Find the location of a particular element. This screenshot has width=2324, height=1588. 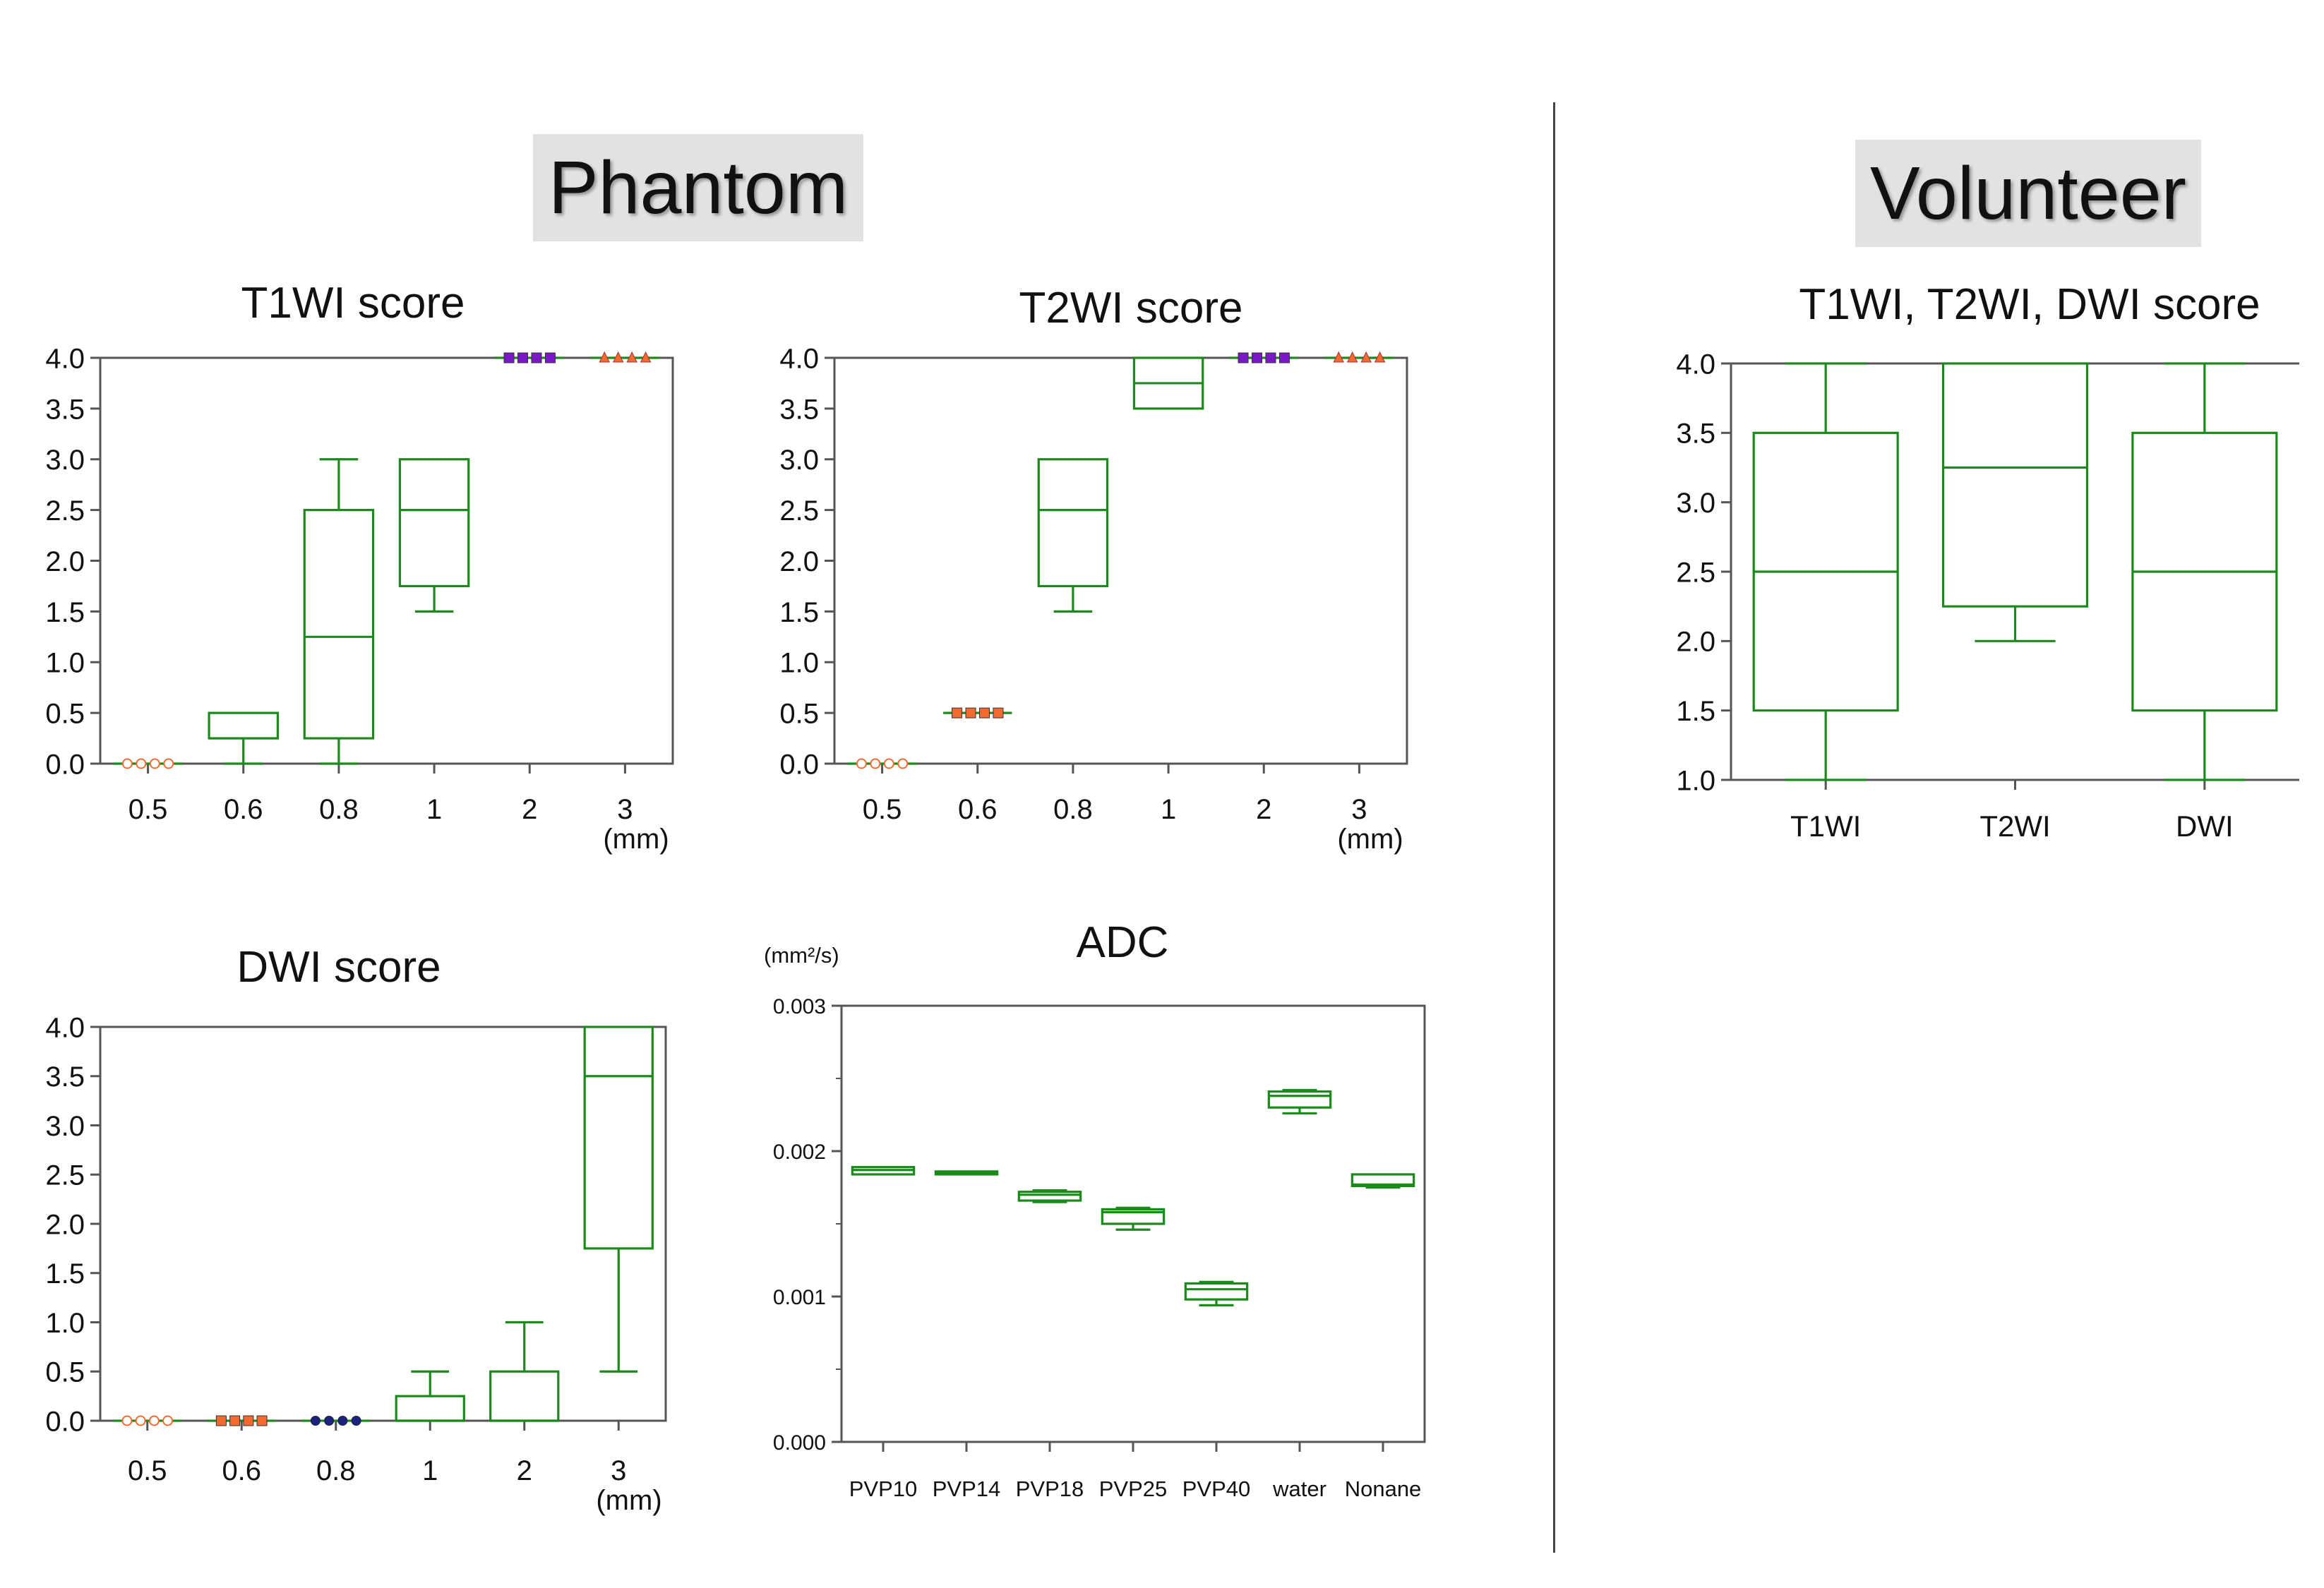

x-tick-label: PVP10 is located at coordinates (883, 1488).